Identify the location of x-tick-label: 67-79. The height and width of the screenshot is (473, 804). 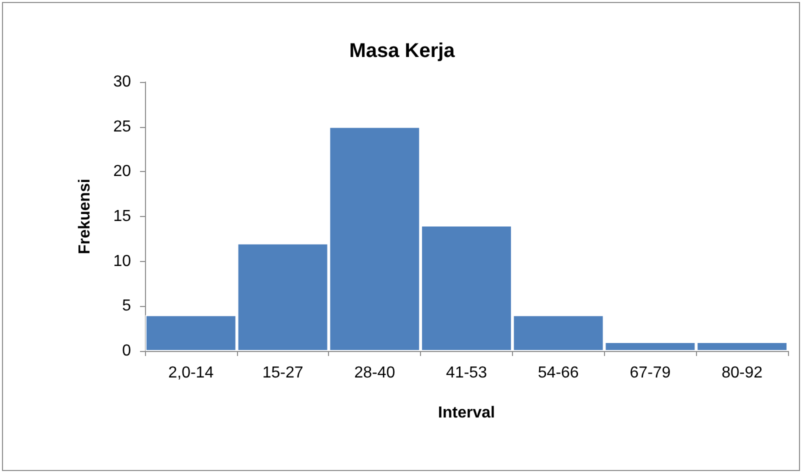
(650, 373).